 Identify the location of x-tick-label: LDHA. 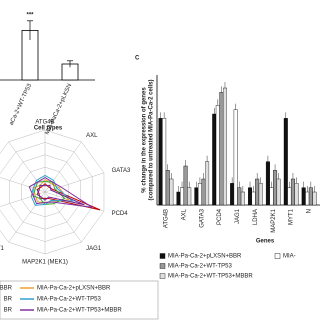
(256, 217).